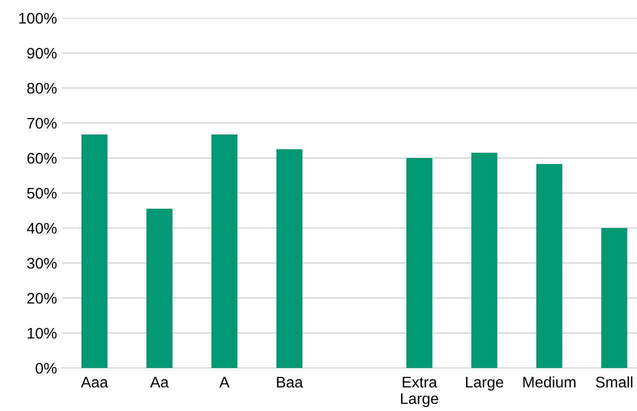 The width and height of the screenshot is (637, 411). Describe the element at coordinates (485, 383) in the screenshot. I see `x-tick-label: Large` at that location.